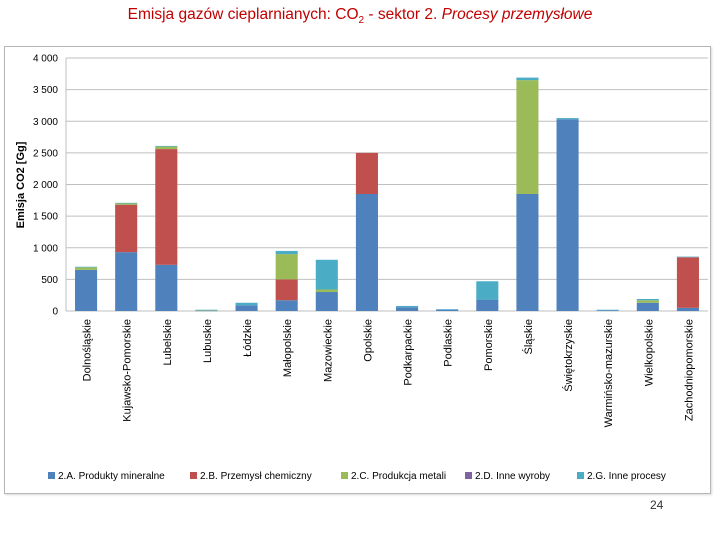 The height and width of the screenshot is (540, 720). I want to click on y-tick-label: 2 000, so click(45, 185).